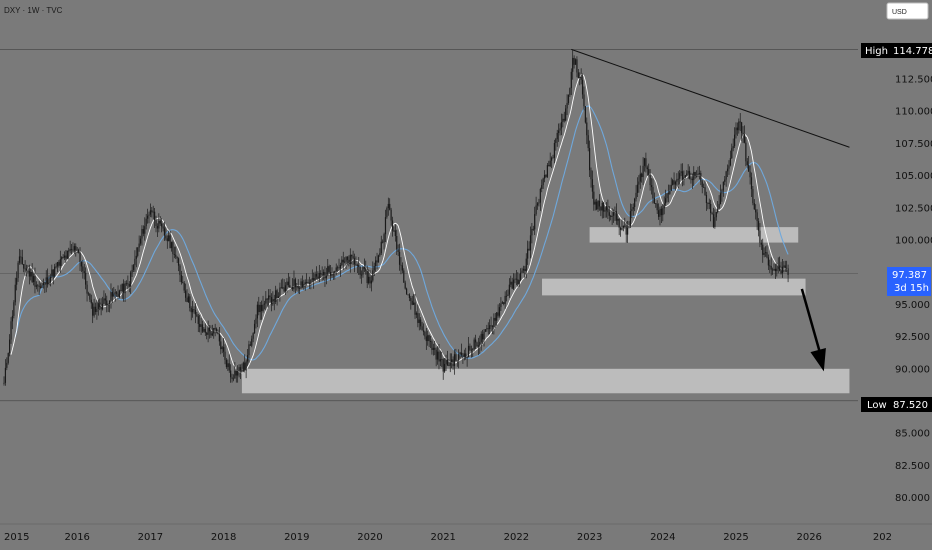 This screenshot has width=932, height=550. I want to click on time-tick-label: 2017, so click(150, 537).